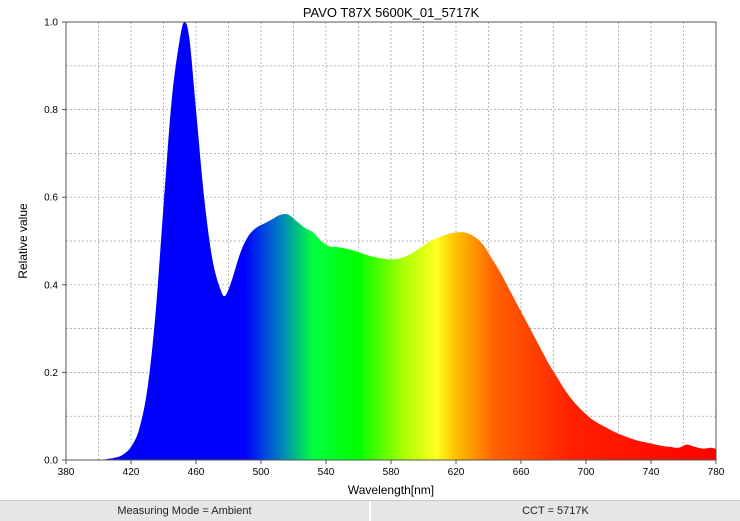  What do you see at coordinates (66, 472) in the screenshot?
I see `x-tick-label: 380` at bounding box center [66, 472].